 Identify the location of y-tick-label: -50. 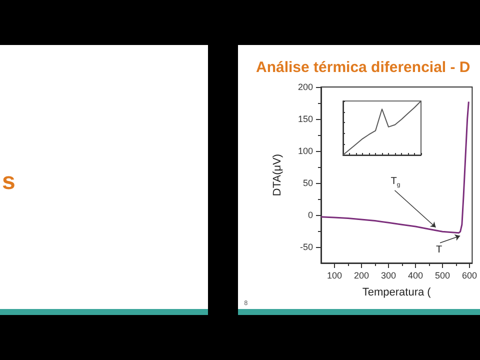
(306, 247).